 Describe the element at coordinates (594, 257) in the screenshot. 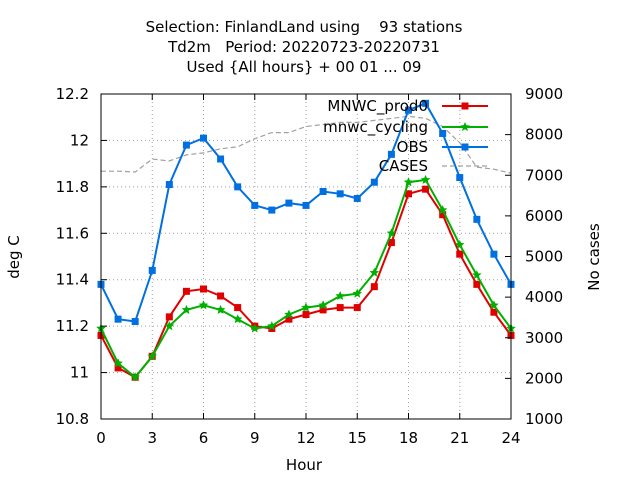

I see `y2-axis-label: No cases` at that location.